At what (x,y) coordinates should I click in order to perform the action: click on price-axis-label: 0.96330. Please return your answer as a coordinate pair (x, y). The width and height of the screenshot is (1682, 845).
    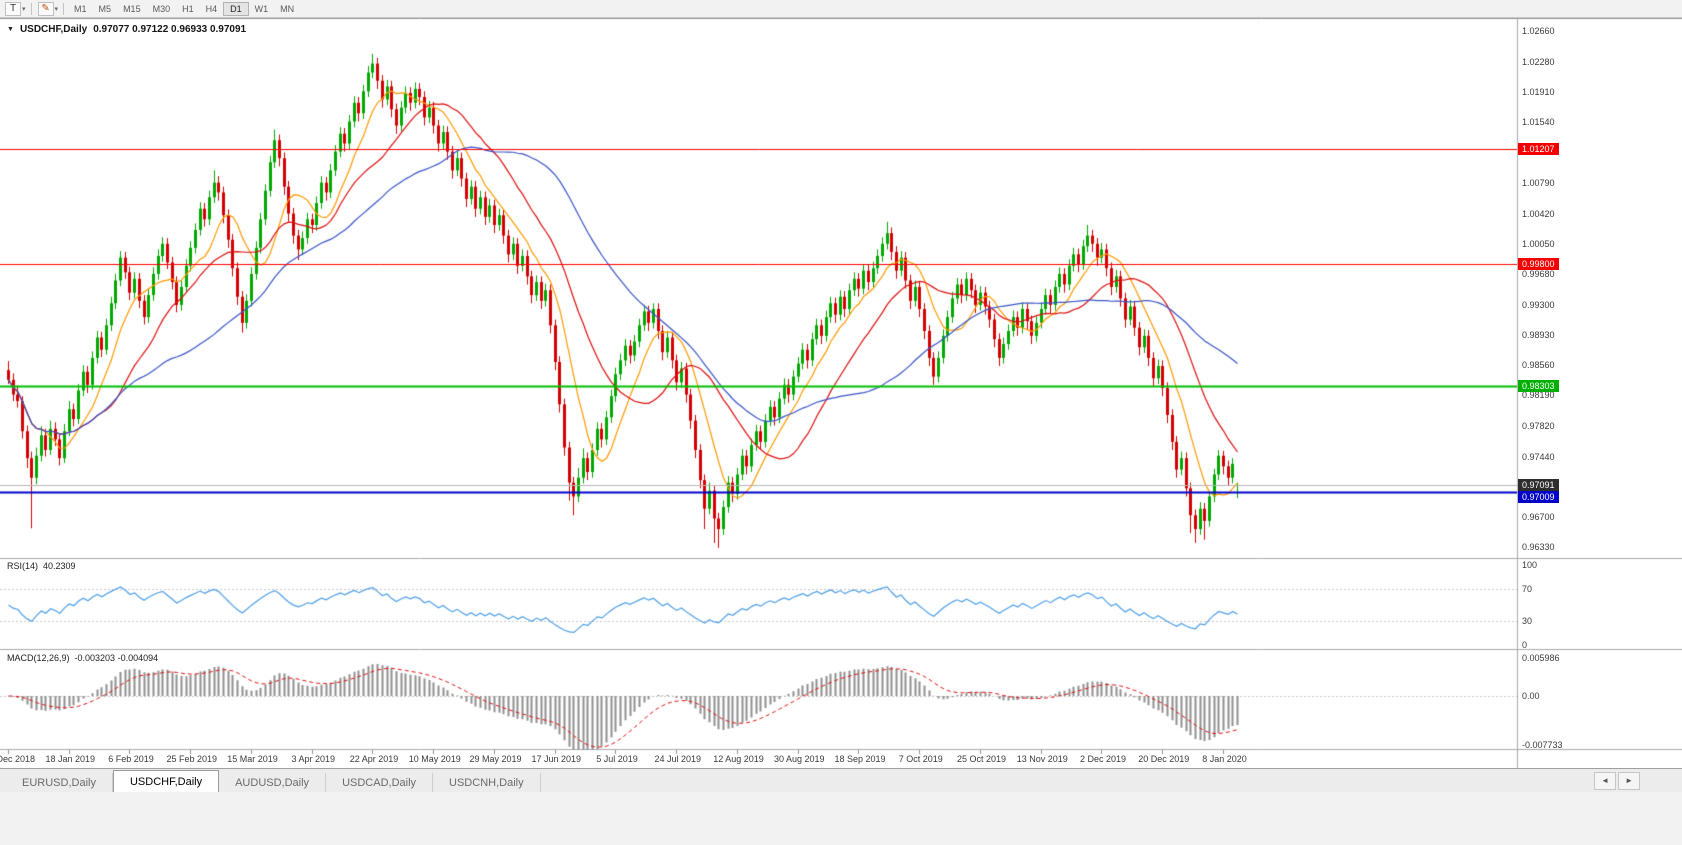
    Looking at the image, I should click on (1538, 547).